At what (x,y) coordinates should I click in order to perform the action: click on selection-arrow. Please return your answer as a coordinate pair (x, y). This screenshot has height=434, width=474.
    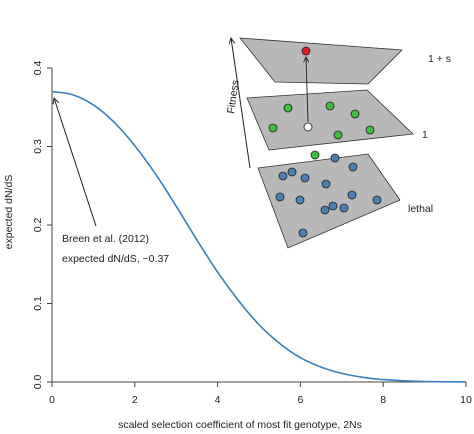
    Looking at the image, I should click on (307, 90).